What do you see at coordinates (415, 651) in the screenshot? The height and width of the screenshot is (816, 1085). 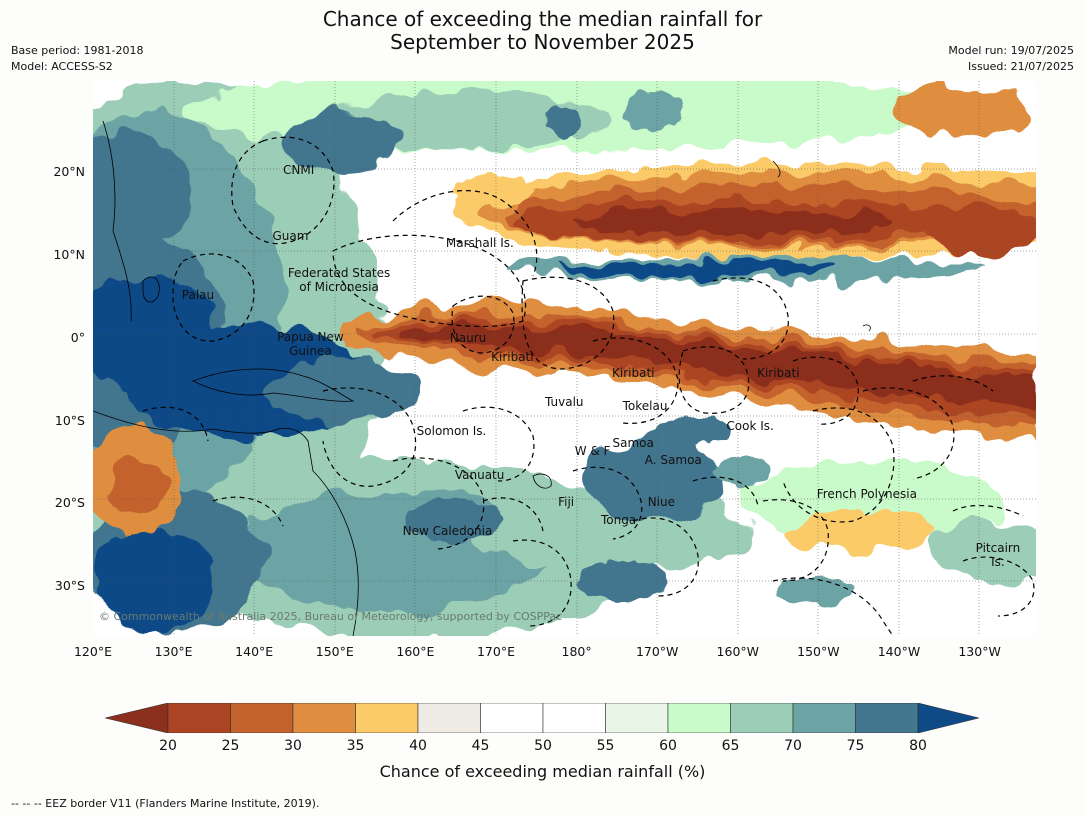 I see `longitude-label: 160°E` at bounding box center [415, 651].